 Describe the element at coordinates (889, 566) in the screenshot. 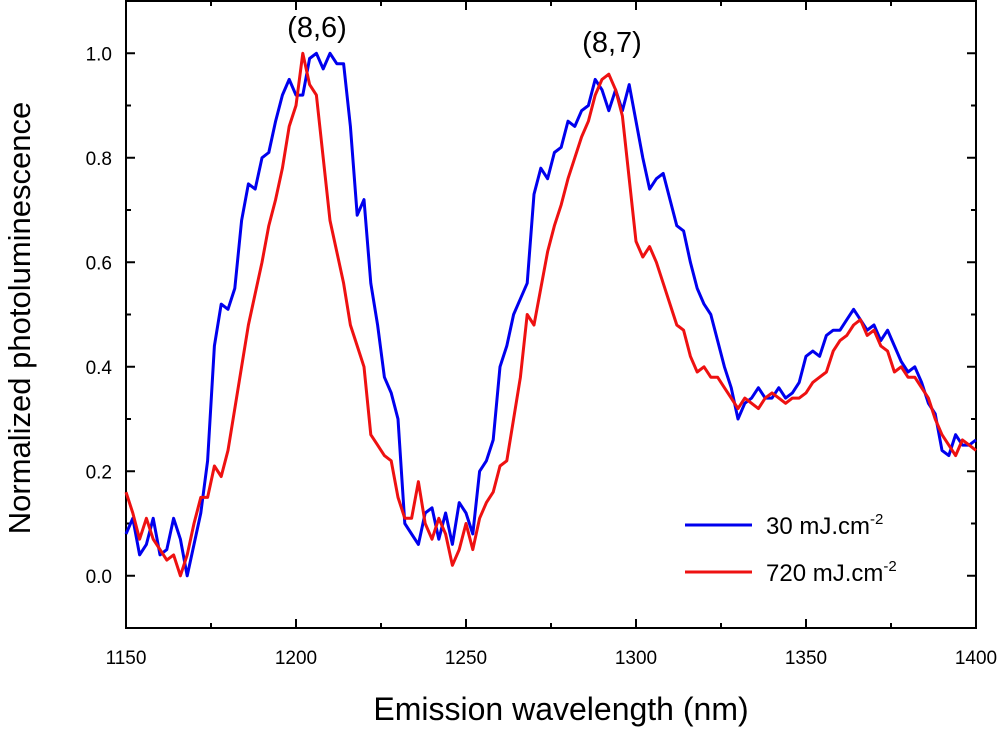

I see `legend-label-720-sup: -2` at that location.